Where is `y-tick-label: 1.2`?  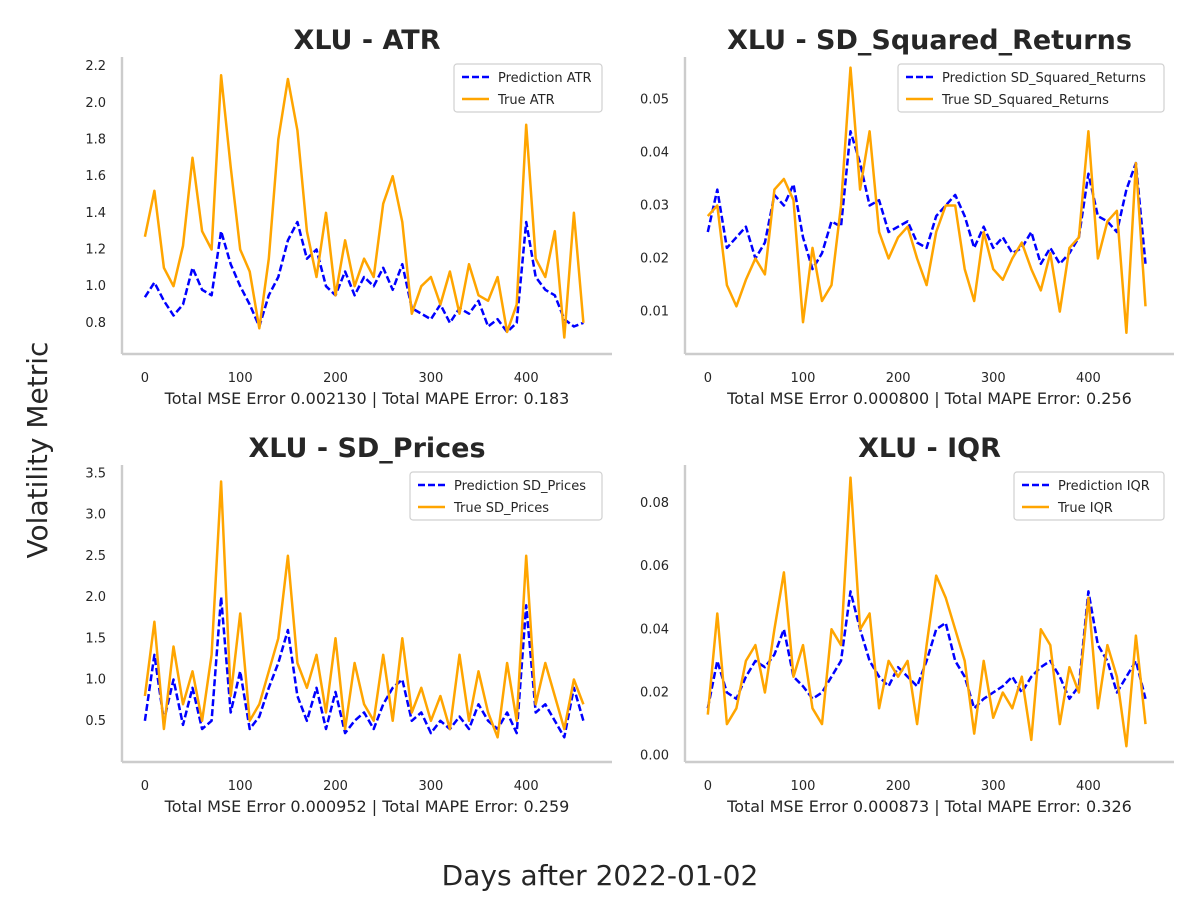
y-tick-label: 1.2 is located at coordinates (95, 250).